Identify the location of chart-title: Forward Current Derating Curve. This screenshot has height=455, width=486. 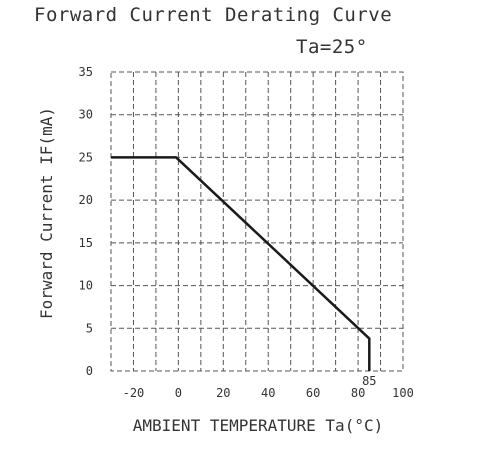
(213, 15).